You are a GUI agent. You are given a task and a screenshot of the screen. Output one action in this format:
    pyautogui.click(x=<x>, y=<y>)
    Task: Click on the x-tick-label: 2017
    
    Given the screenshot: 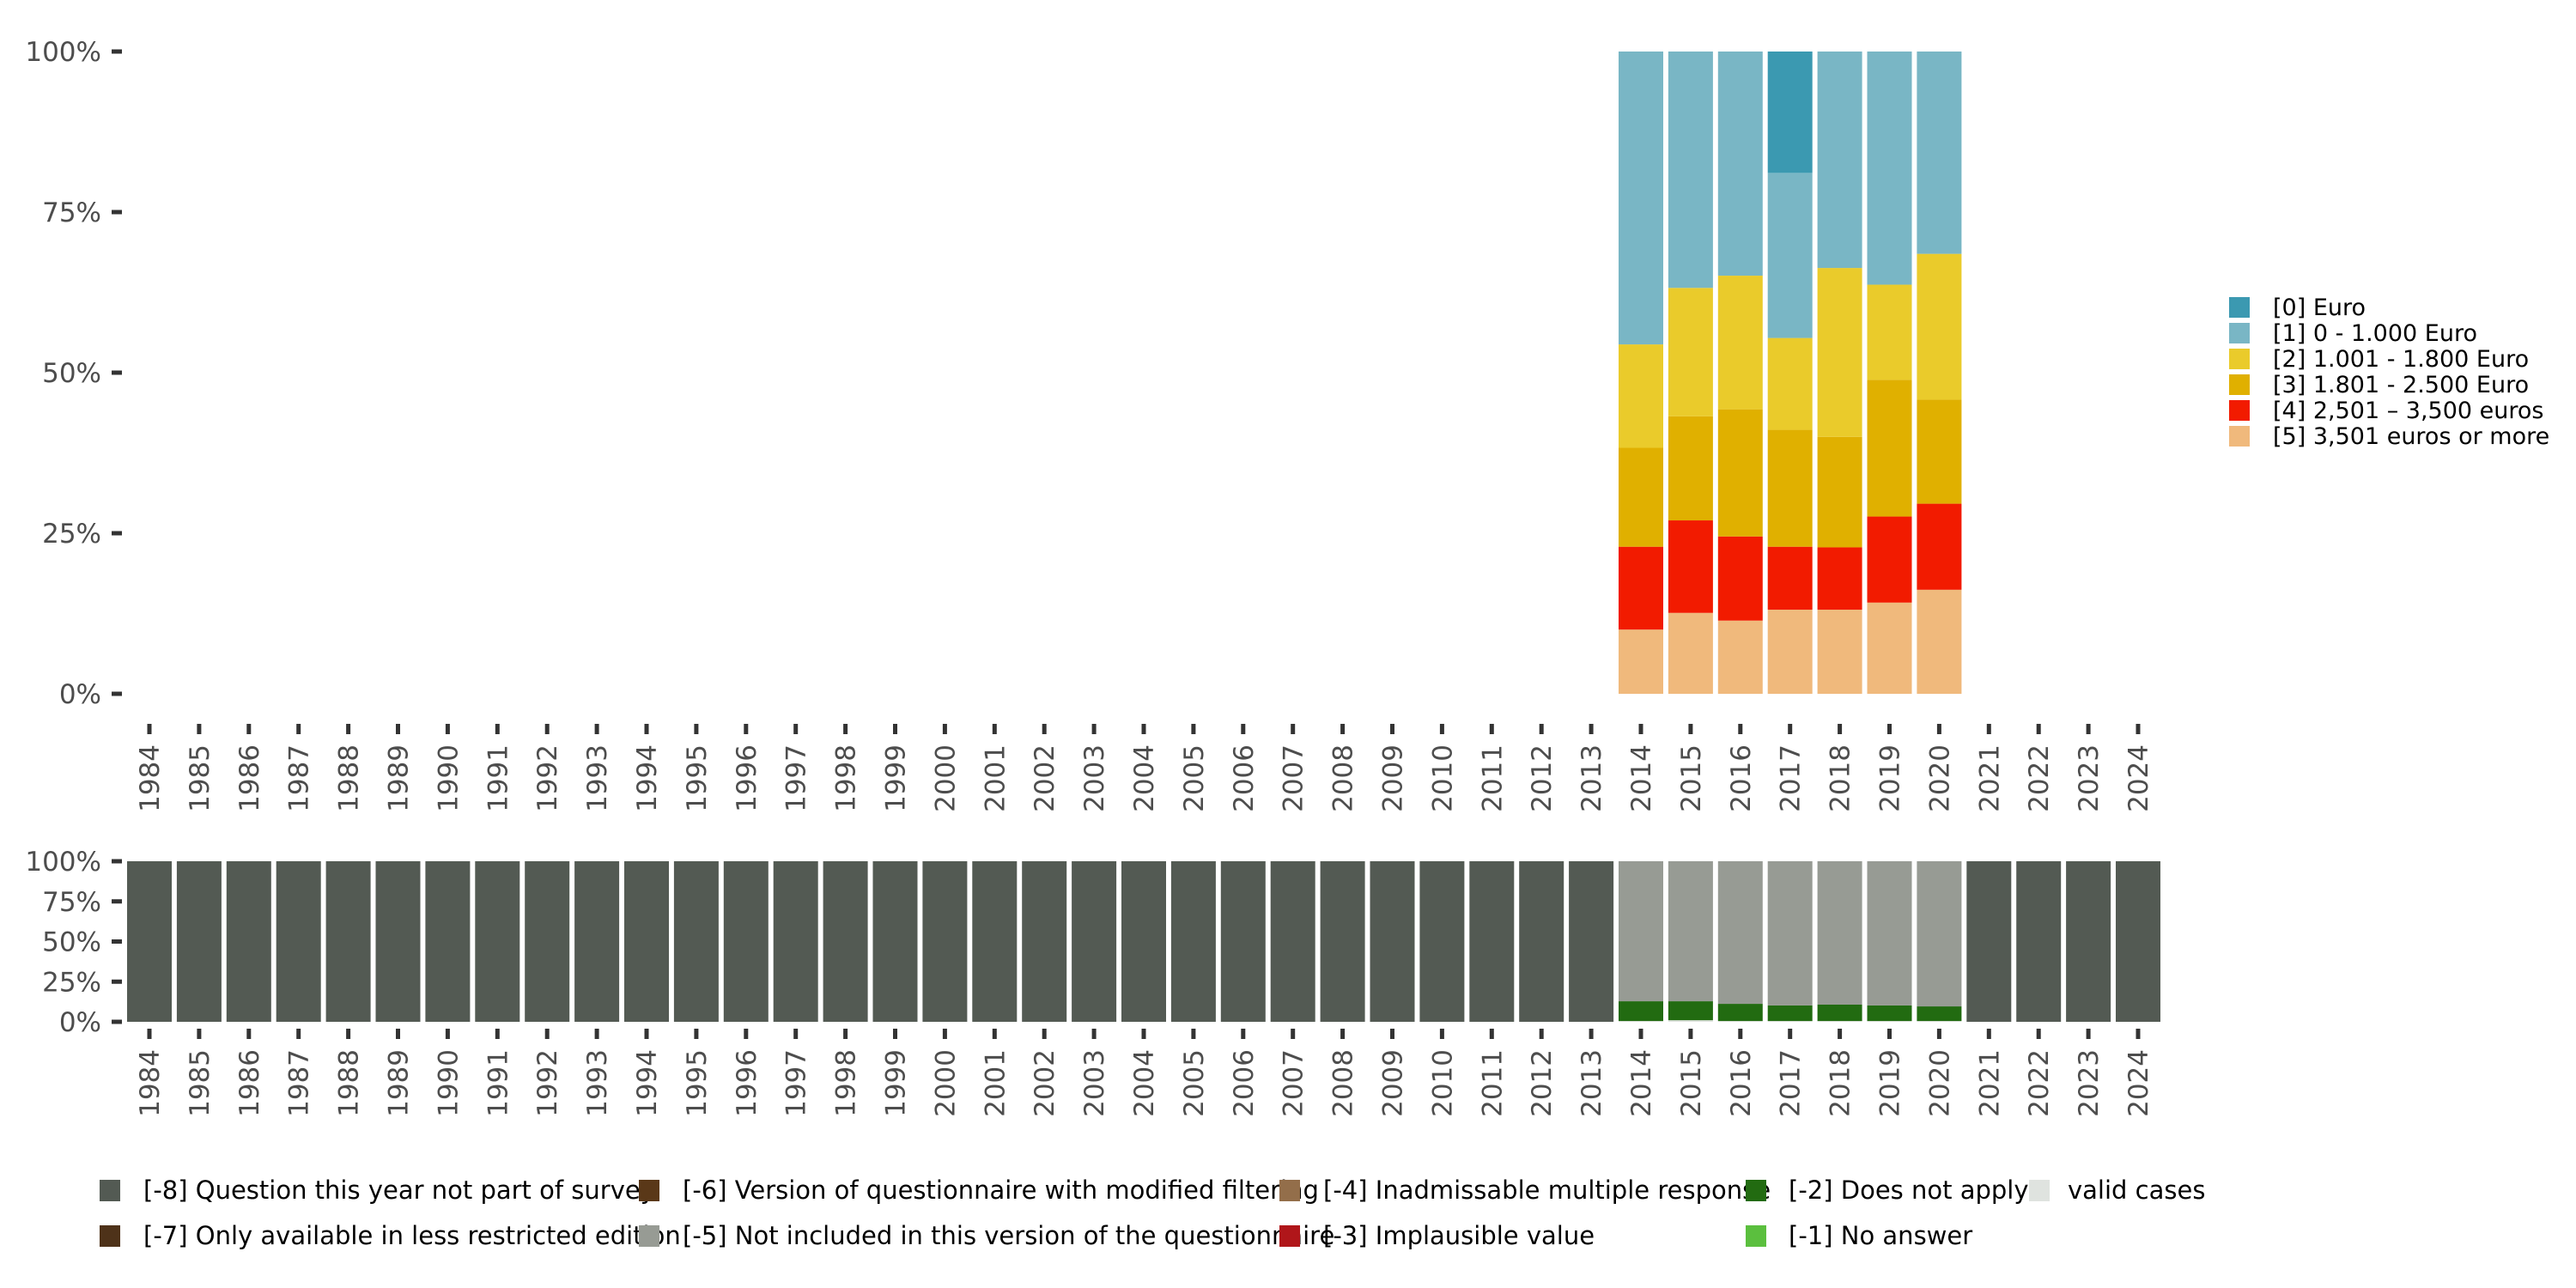 What is the action you would take?
    pyautogui.click(x=1792, y=1083)
    